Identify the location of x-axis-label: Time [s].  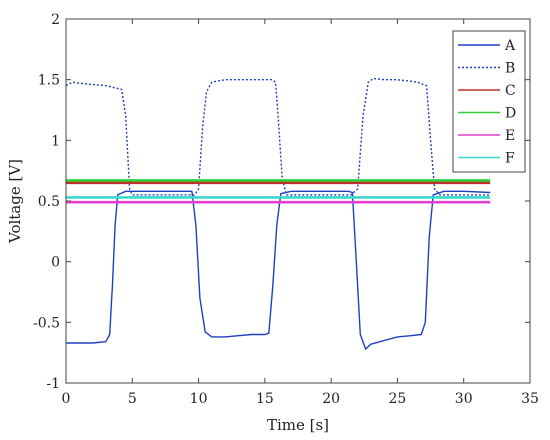
(298, 425).